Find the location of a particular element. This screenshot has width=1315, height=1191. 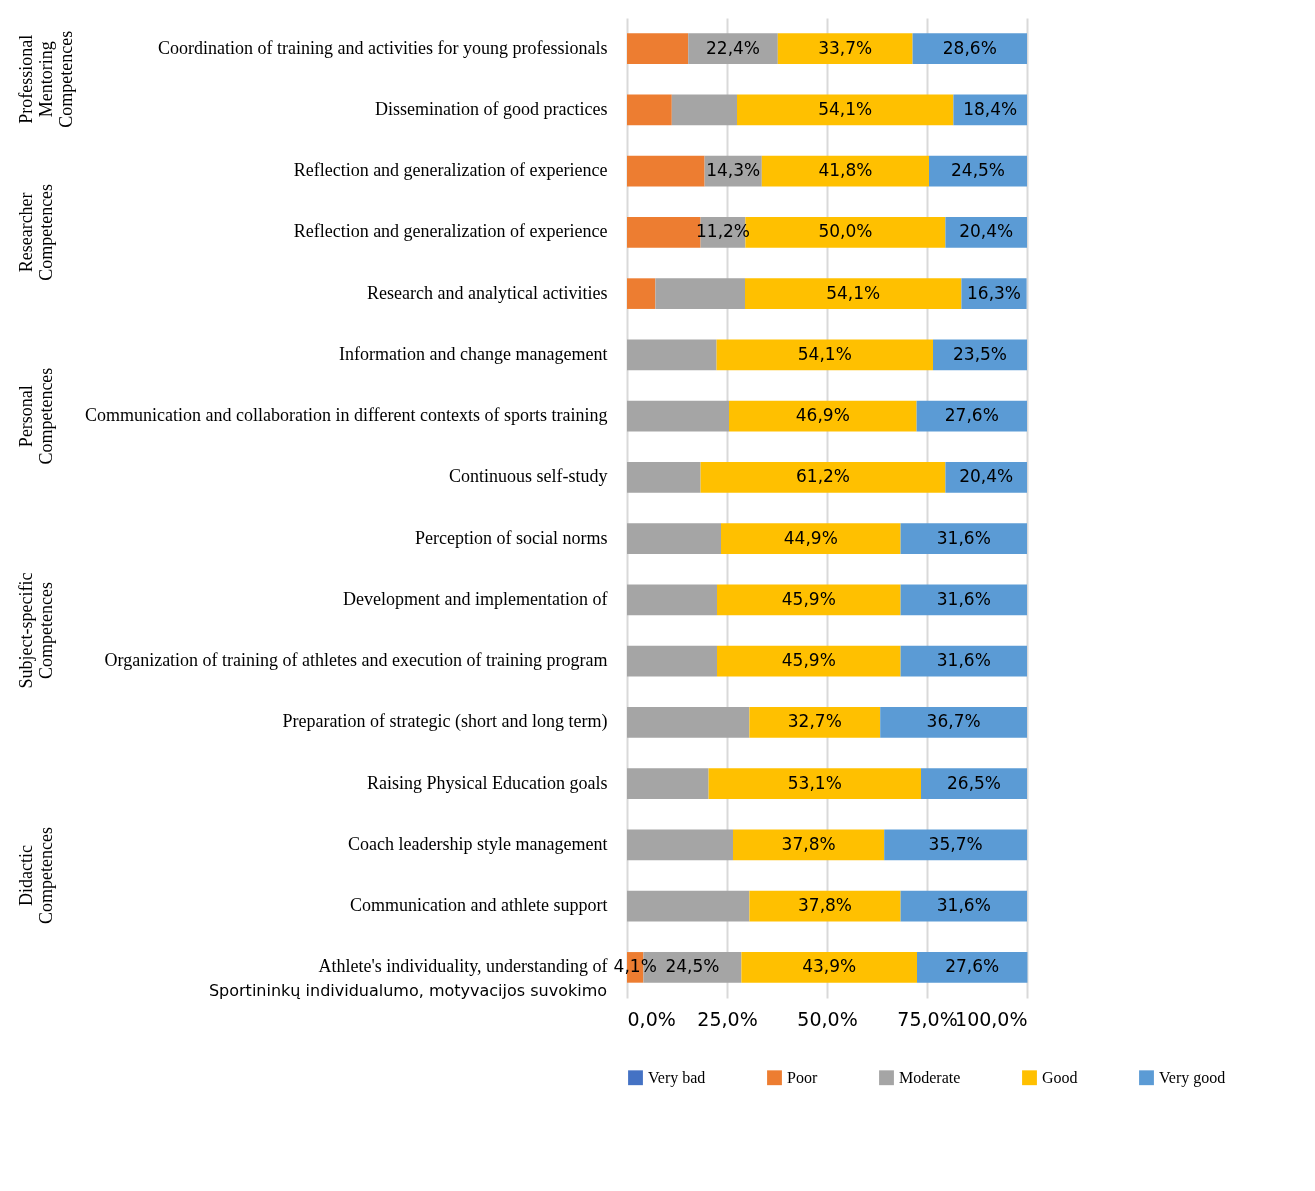

data-label: 50,0% is located at coordinates (845, 231).